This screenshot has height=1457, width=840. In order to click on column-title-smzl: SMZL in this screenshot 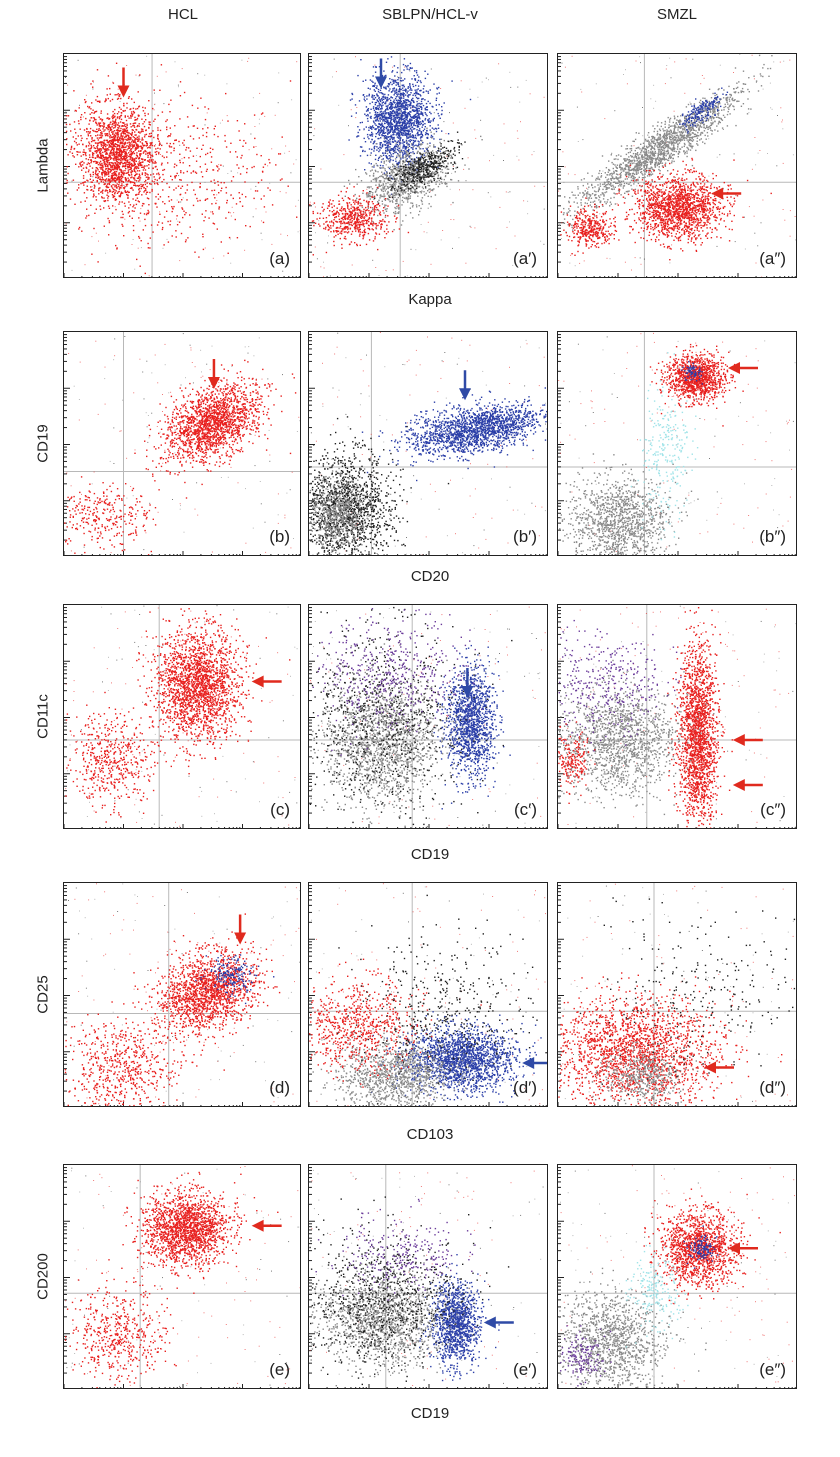, I will do `click(677, 14)`.